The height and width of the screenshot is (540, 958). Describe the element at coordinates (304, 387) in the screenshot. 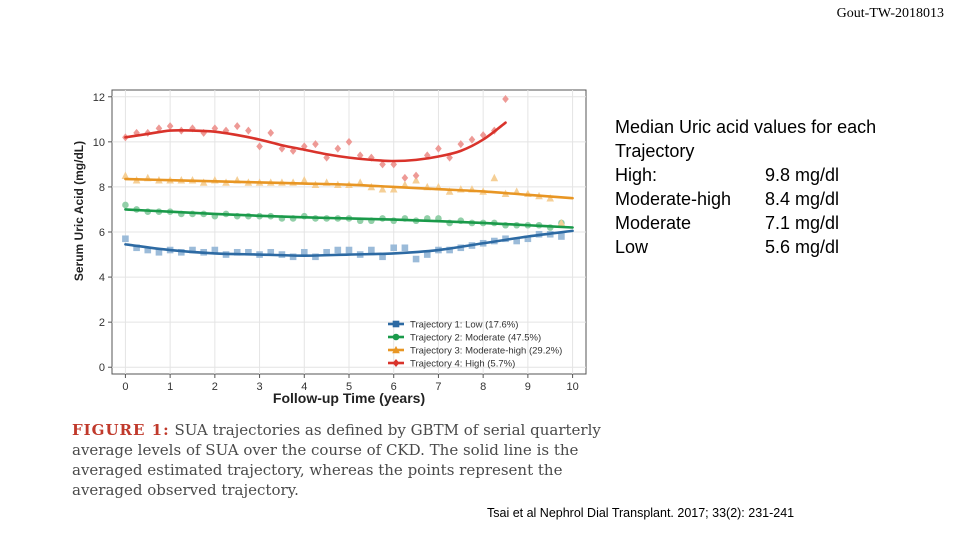

I see `x-tick-label: 4` at that location.